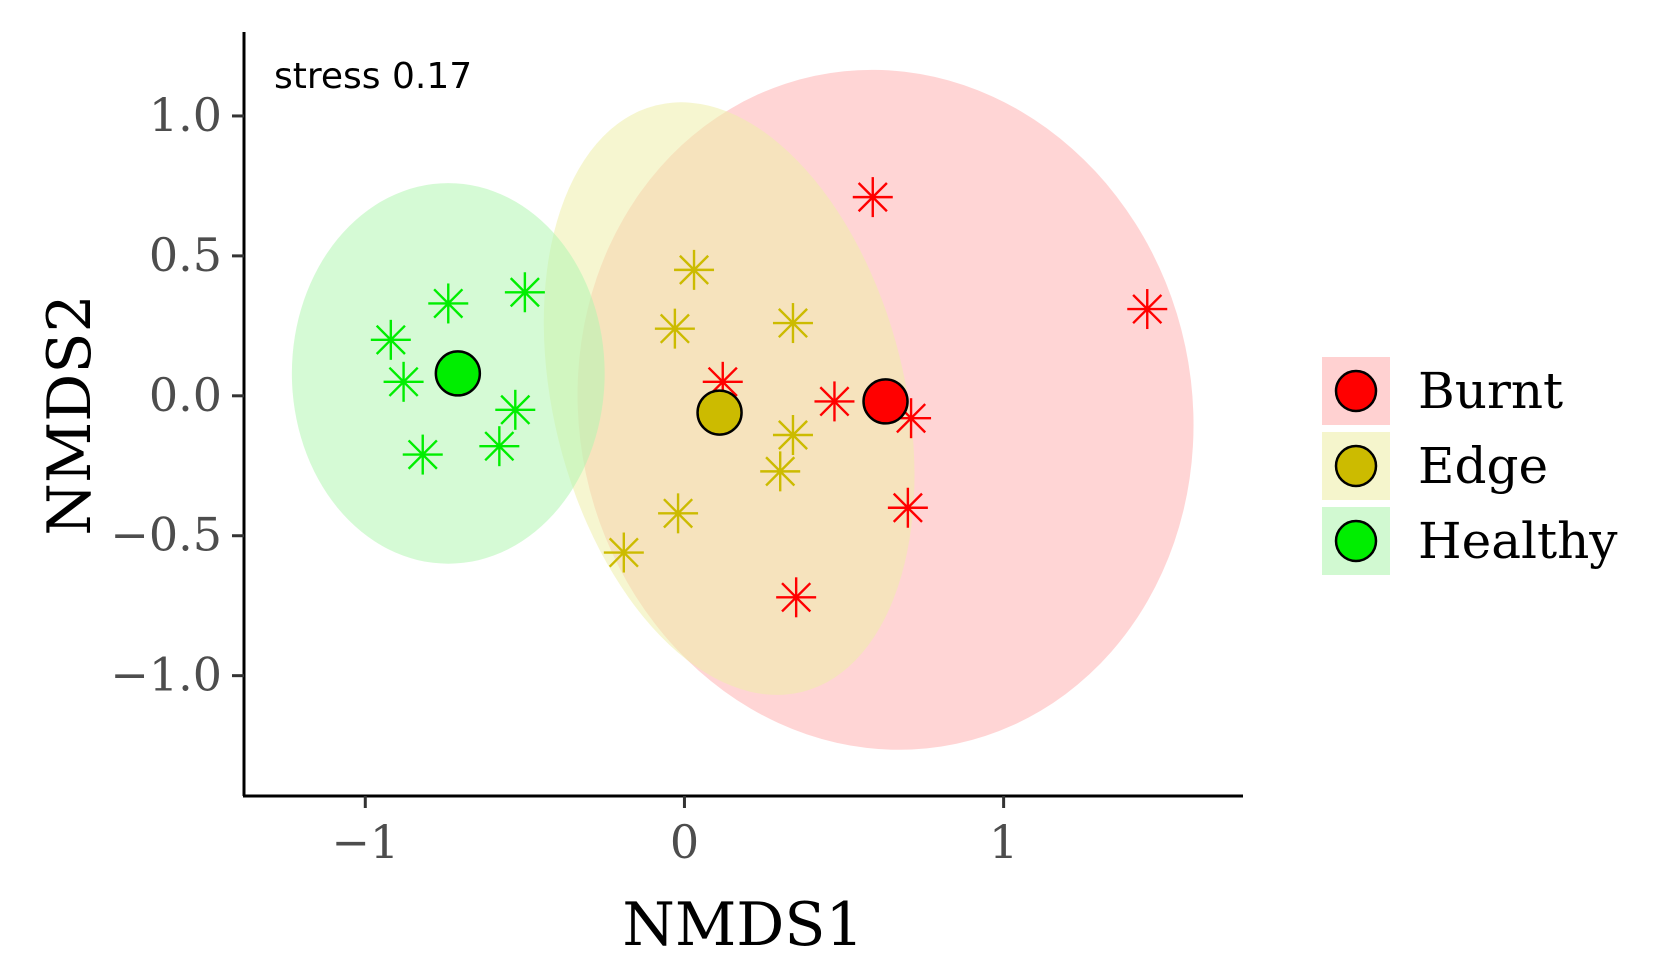 This screenshot has width=1659, height=969. Describe the element at coordinates (1356, 391) in the screenshot. I see `legend-marker-burnt` at that location.